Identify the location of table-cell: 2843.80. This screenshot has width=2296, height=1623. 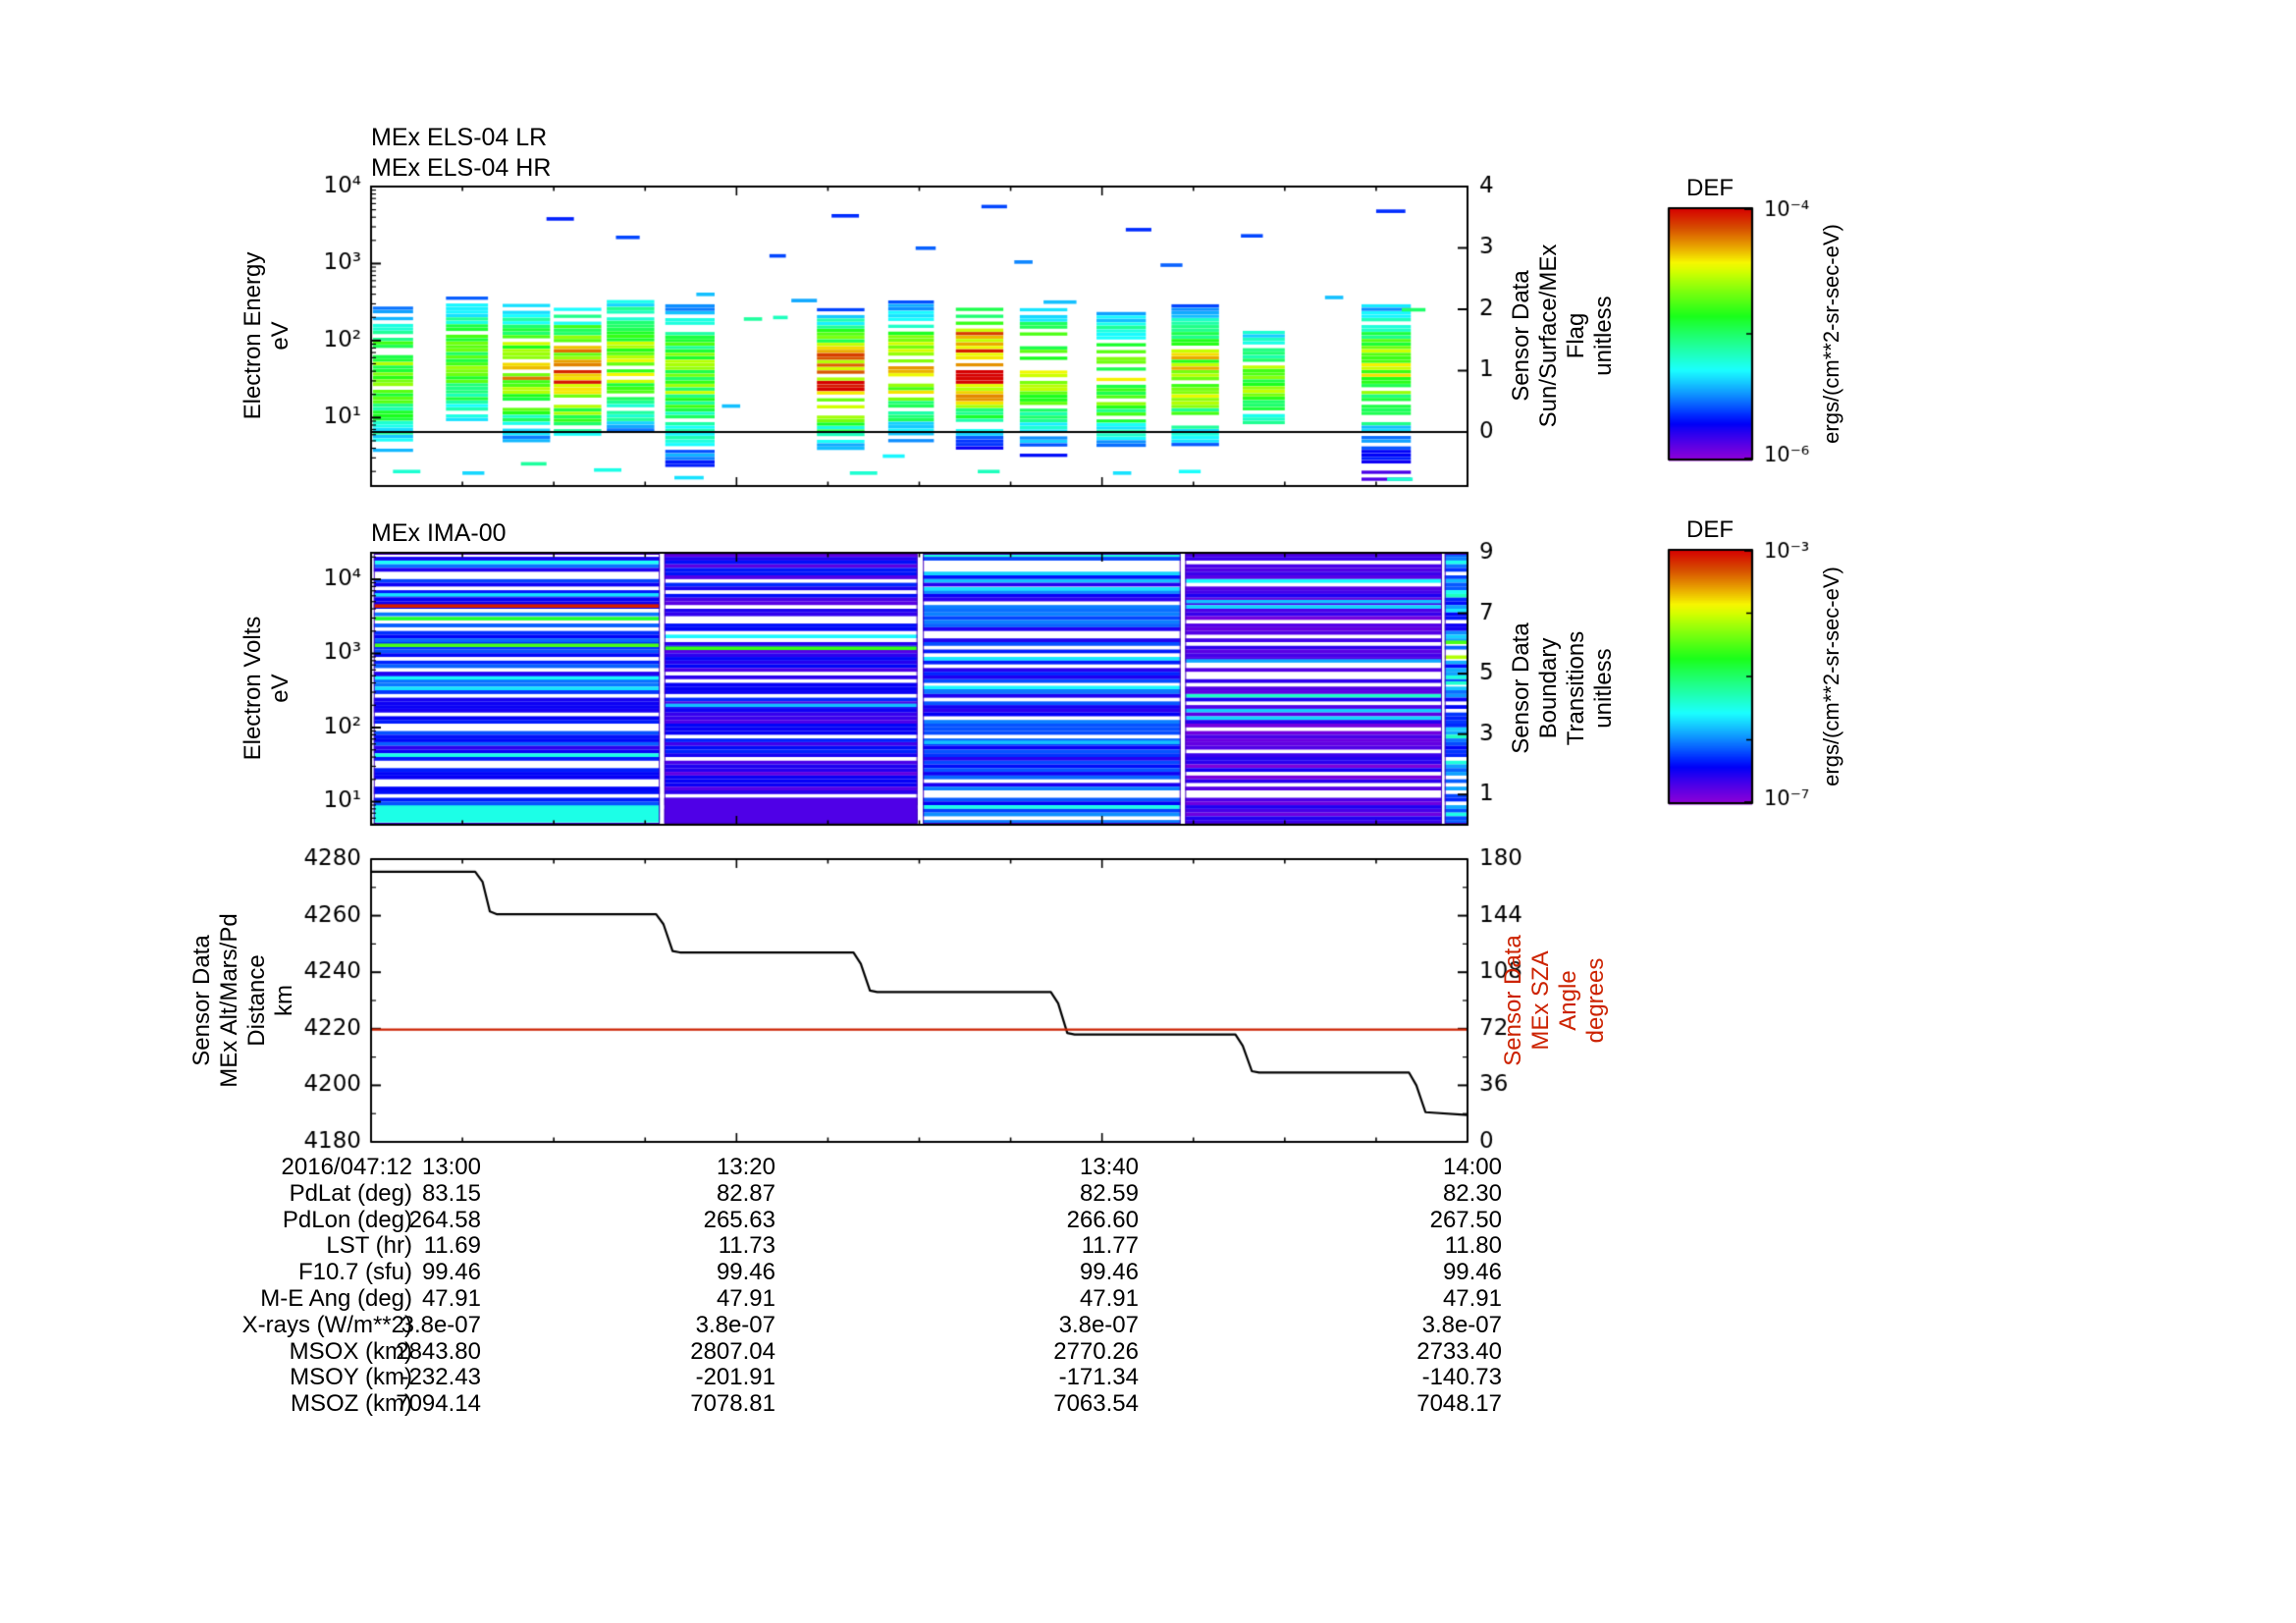
(438, 1351).